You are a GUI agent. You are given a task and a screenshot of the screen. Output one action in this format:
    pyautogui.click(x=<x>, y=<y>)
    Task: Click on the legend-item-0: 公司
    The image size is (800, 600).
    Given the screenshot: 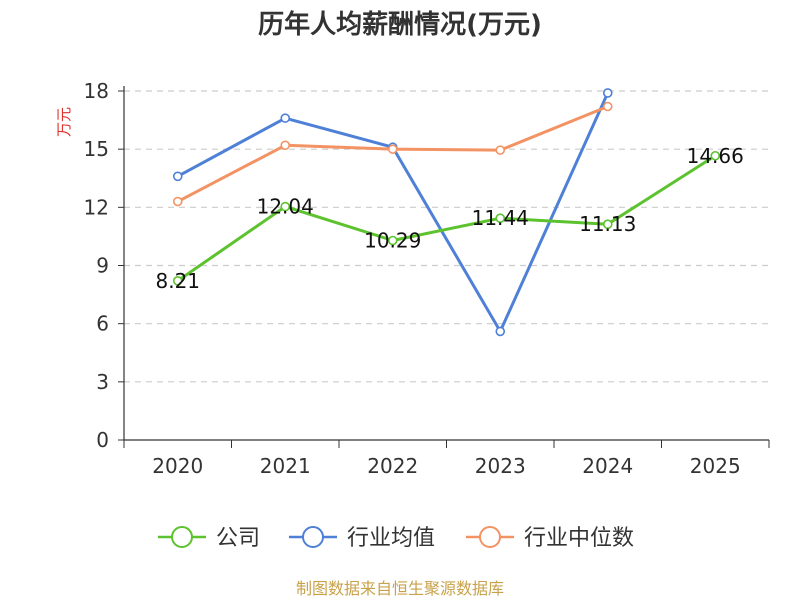 What is the action you would take?
    pyautogui.click(x=209, y=538)
    